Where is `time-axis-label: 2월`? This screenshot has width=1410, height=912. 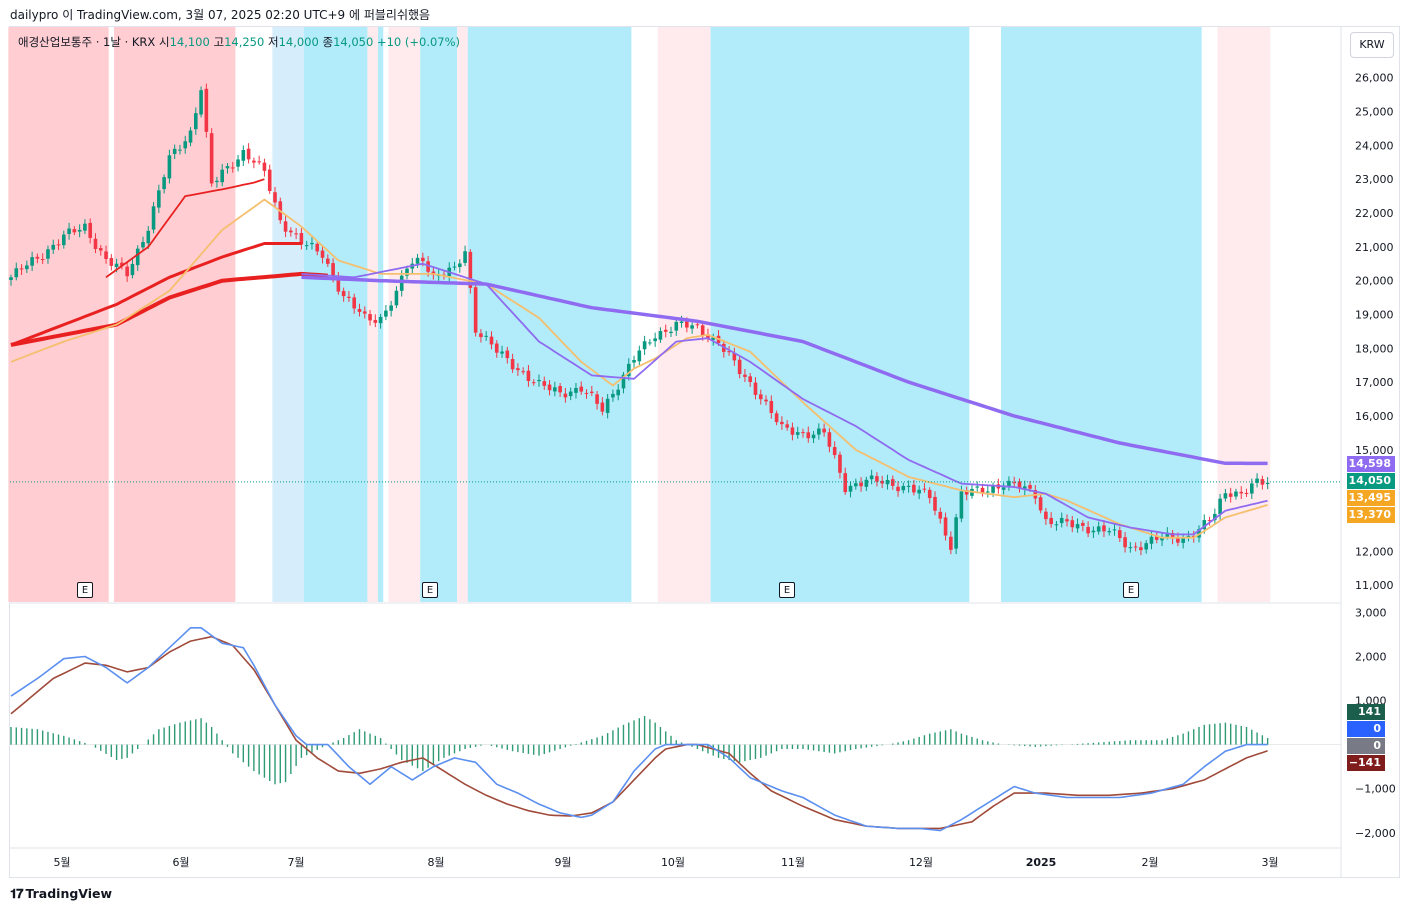 time-axis-label: 2월 is located at coordinates (1149, 862).